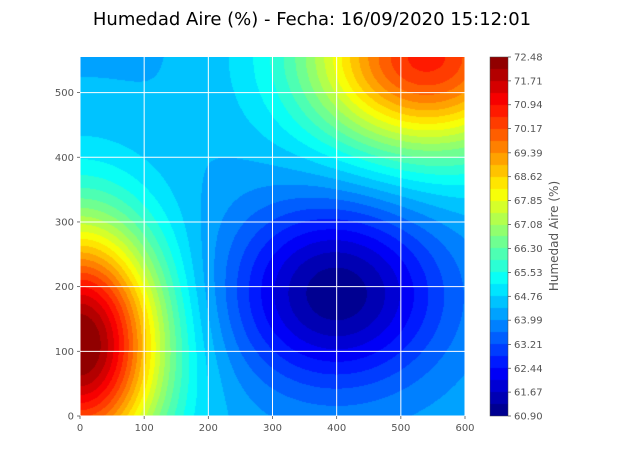 The height and width of the screenshot is (468, 624). I want to click on x-axis: 0 100 200 300 400 500 600, so click(276, 425).